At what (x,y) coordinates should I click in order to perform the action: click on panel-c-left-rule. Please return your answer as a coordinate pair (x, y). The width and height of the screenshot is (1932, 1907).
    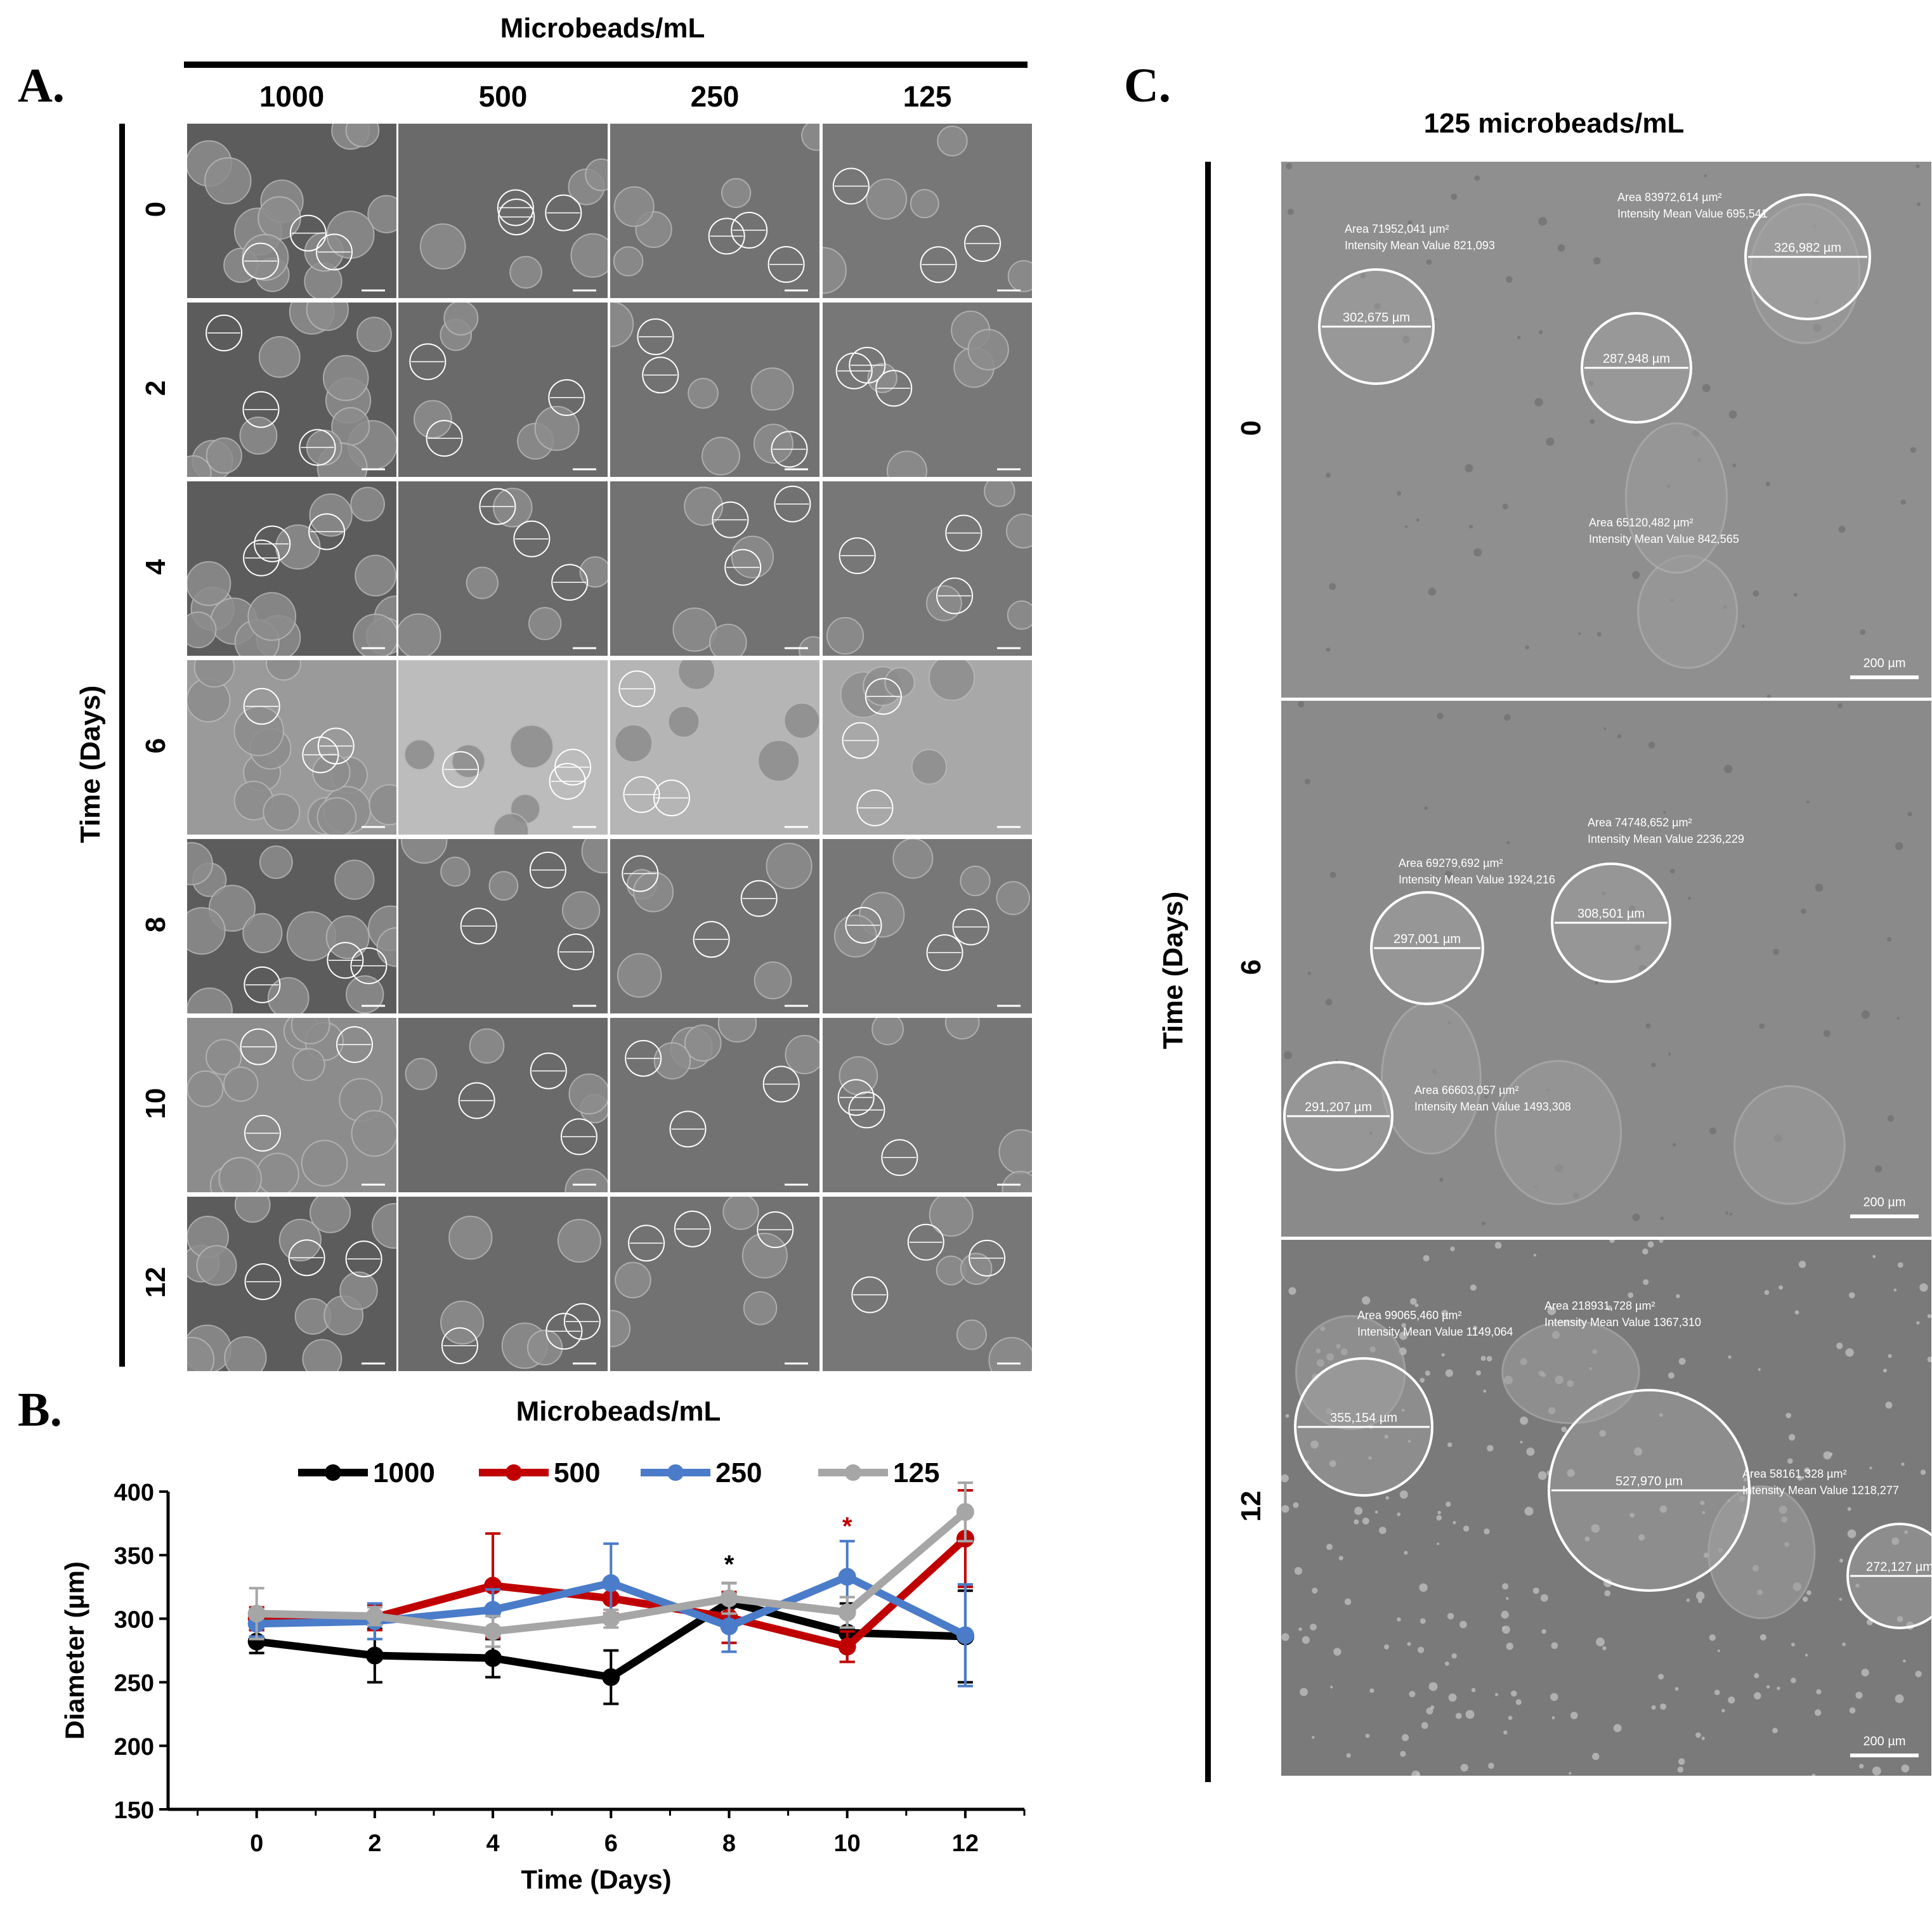
    Looking at the image, I should click on (1208, 972).